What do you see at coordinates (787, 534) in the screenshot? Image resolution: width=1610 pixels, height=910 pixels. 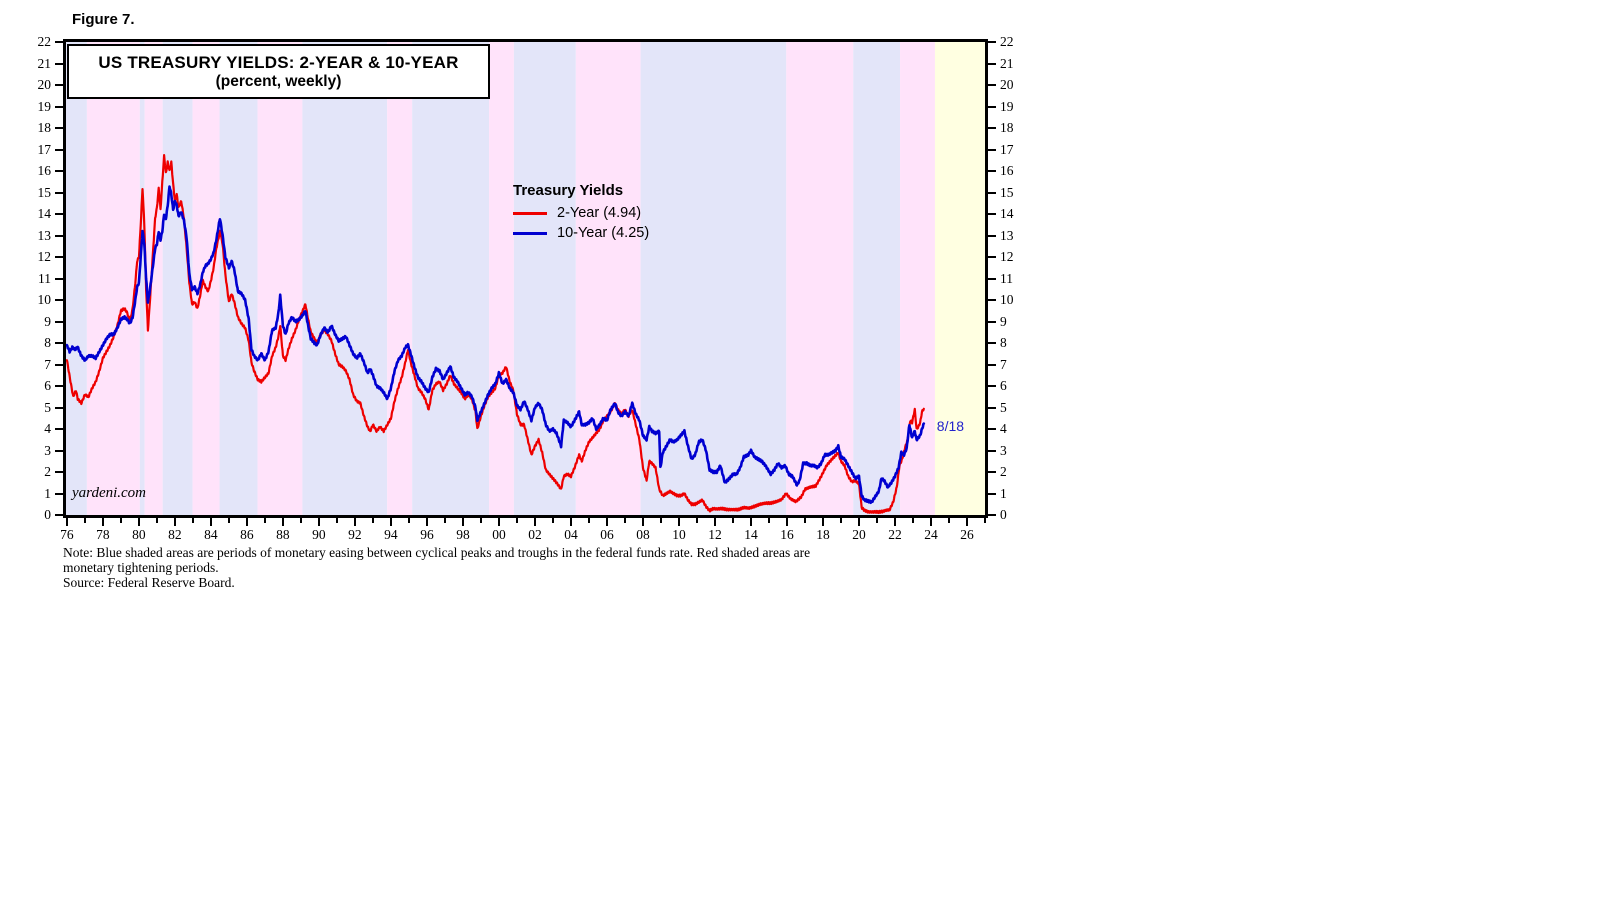 I see `x-axis-label: 16` at bounding box center [787, 534].